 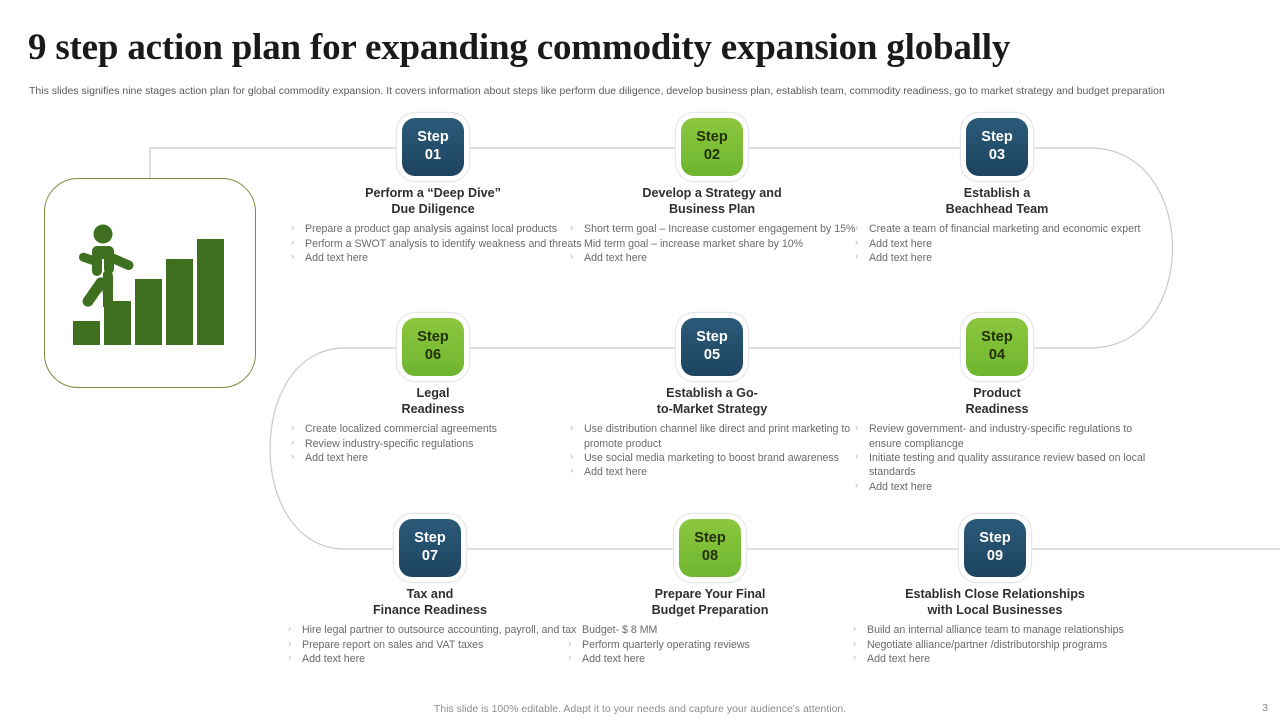 I want to click on step-title-line1: Prepare Your Final, so click(x=710, y=594).